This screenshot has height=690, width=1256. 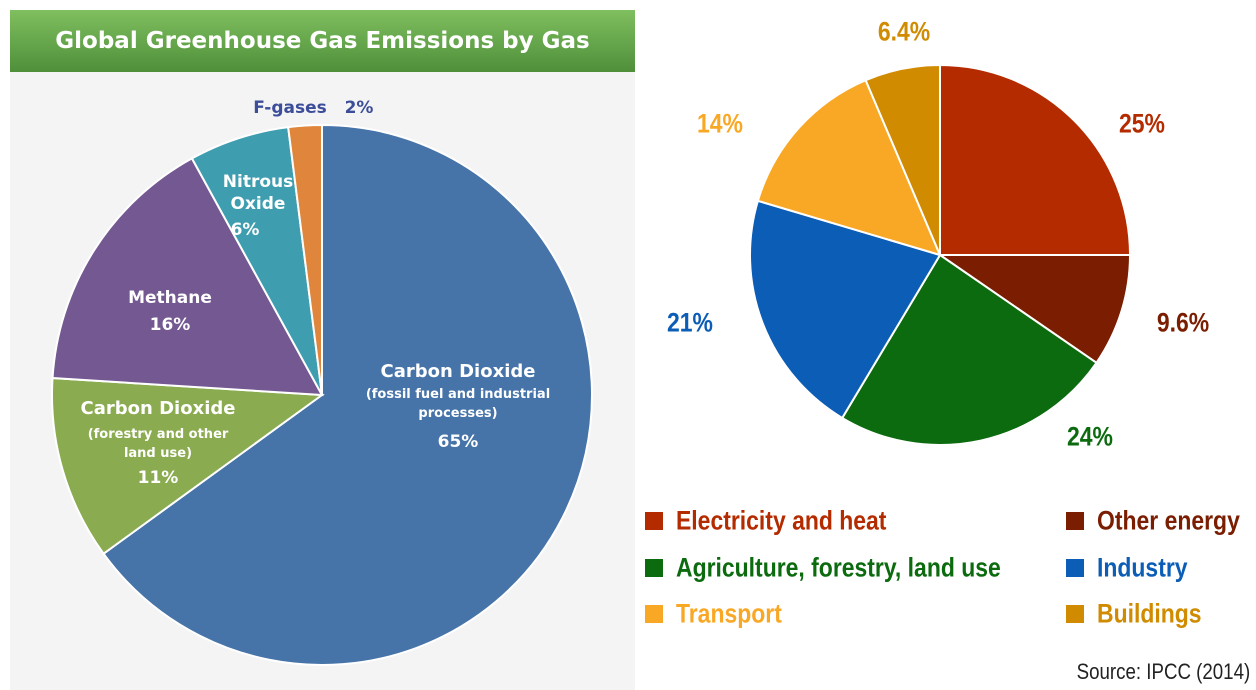 What do you see at coordinates (690, 322) in the screenshot?
I see `slice-value: 21%` at bounding box center [690, 322].